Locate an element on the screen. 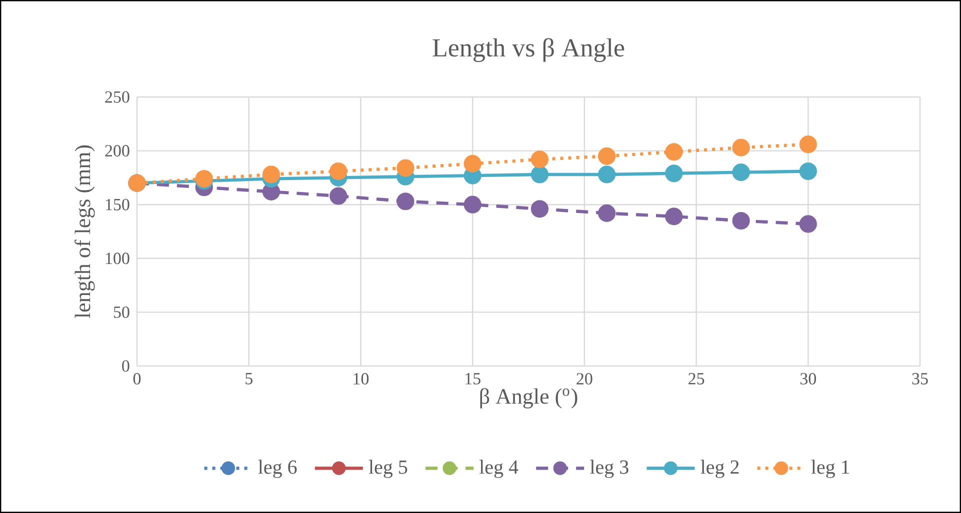 This screenshot has height=513, width=961. legend-label: leg 6 is located at coordinates (277, 469).